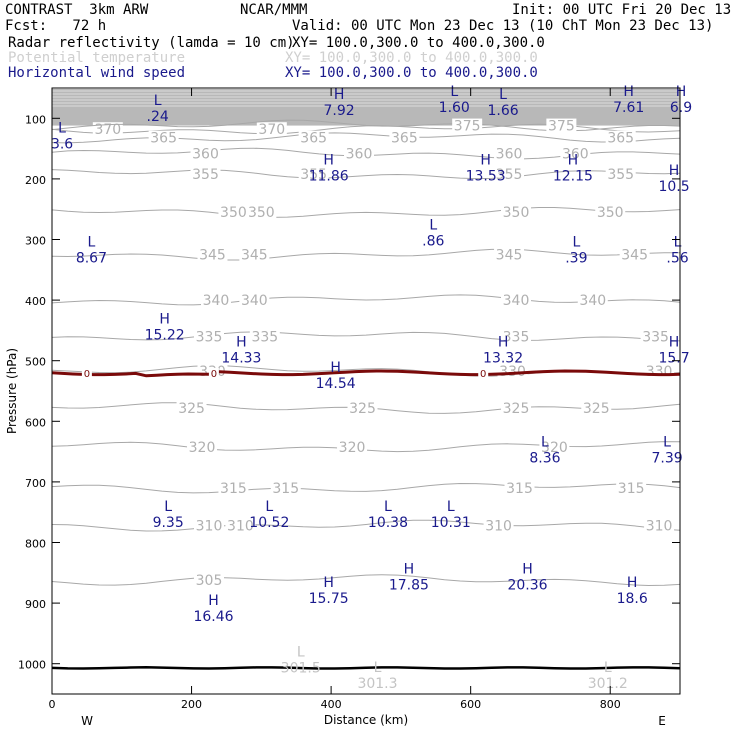 The width and height of the screenshot is (740, 740). I want to click on wind-extremum-value: 10.52, so click(269, 523).